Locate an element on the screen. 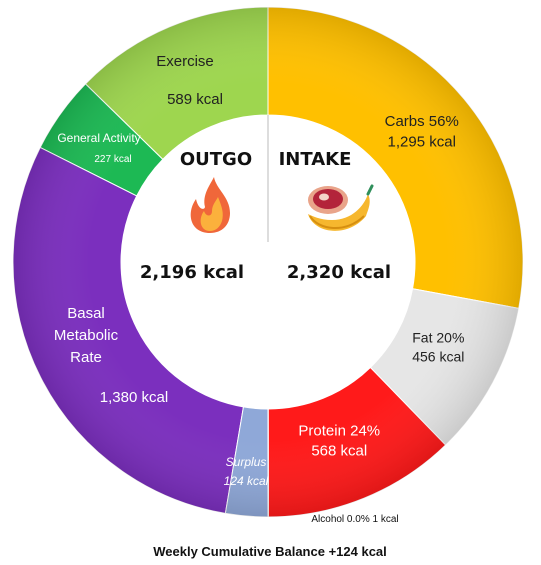  protein-label: Protein 24% 568 kcal is located at coordinates (339, 440).